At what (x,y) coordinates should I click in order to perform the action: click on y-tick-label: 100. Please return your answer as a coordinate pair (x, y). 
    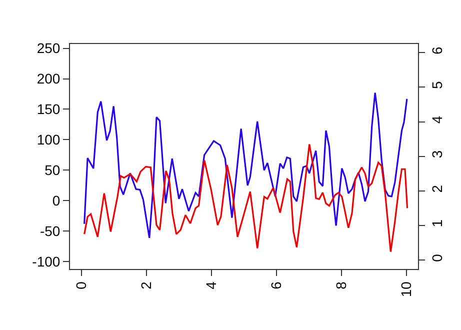
    Looking at the image, I should click on (48, 140).